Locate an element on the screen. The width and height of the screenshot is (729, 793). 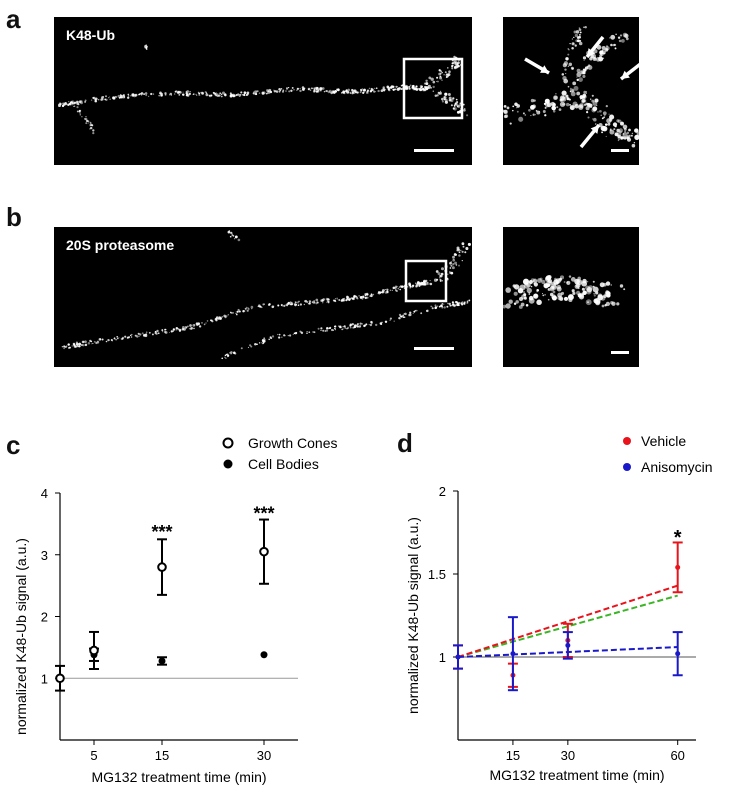
micrograph-20s-proteasome: 20S proteasome is located at coordinates (263, 297).